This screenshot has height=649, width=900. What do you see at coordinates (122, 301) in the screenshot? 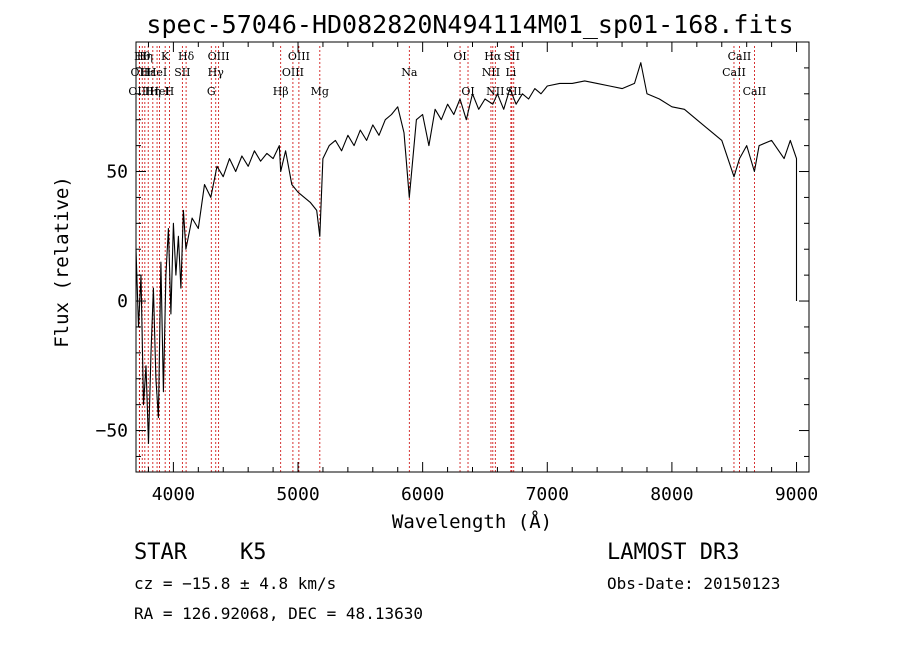
I see `y-tick-label: 0` at bounding box center [122, 301].